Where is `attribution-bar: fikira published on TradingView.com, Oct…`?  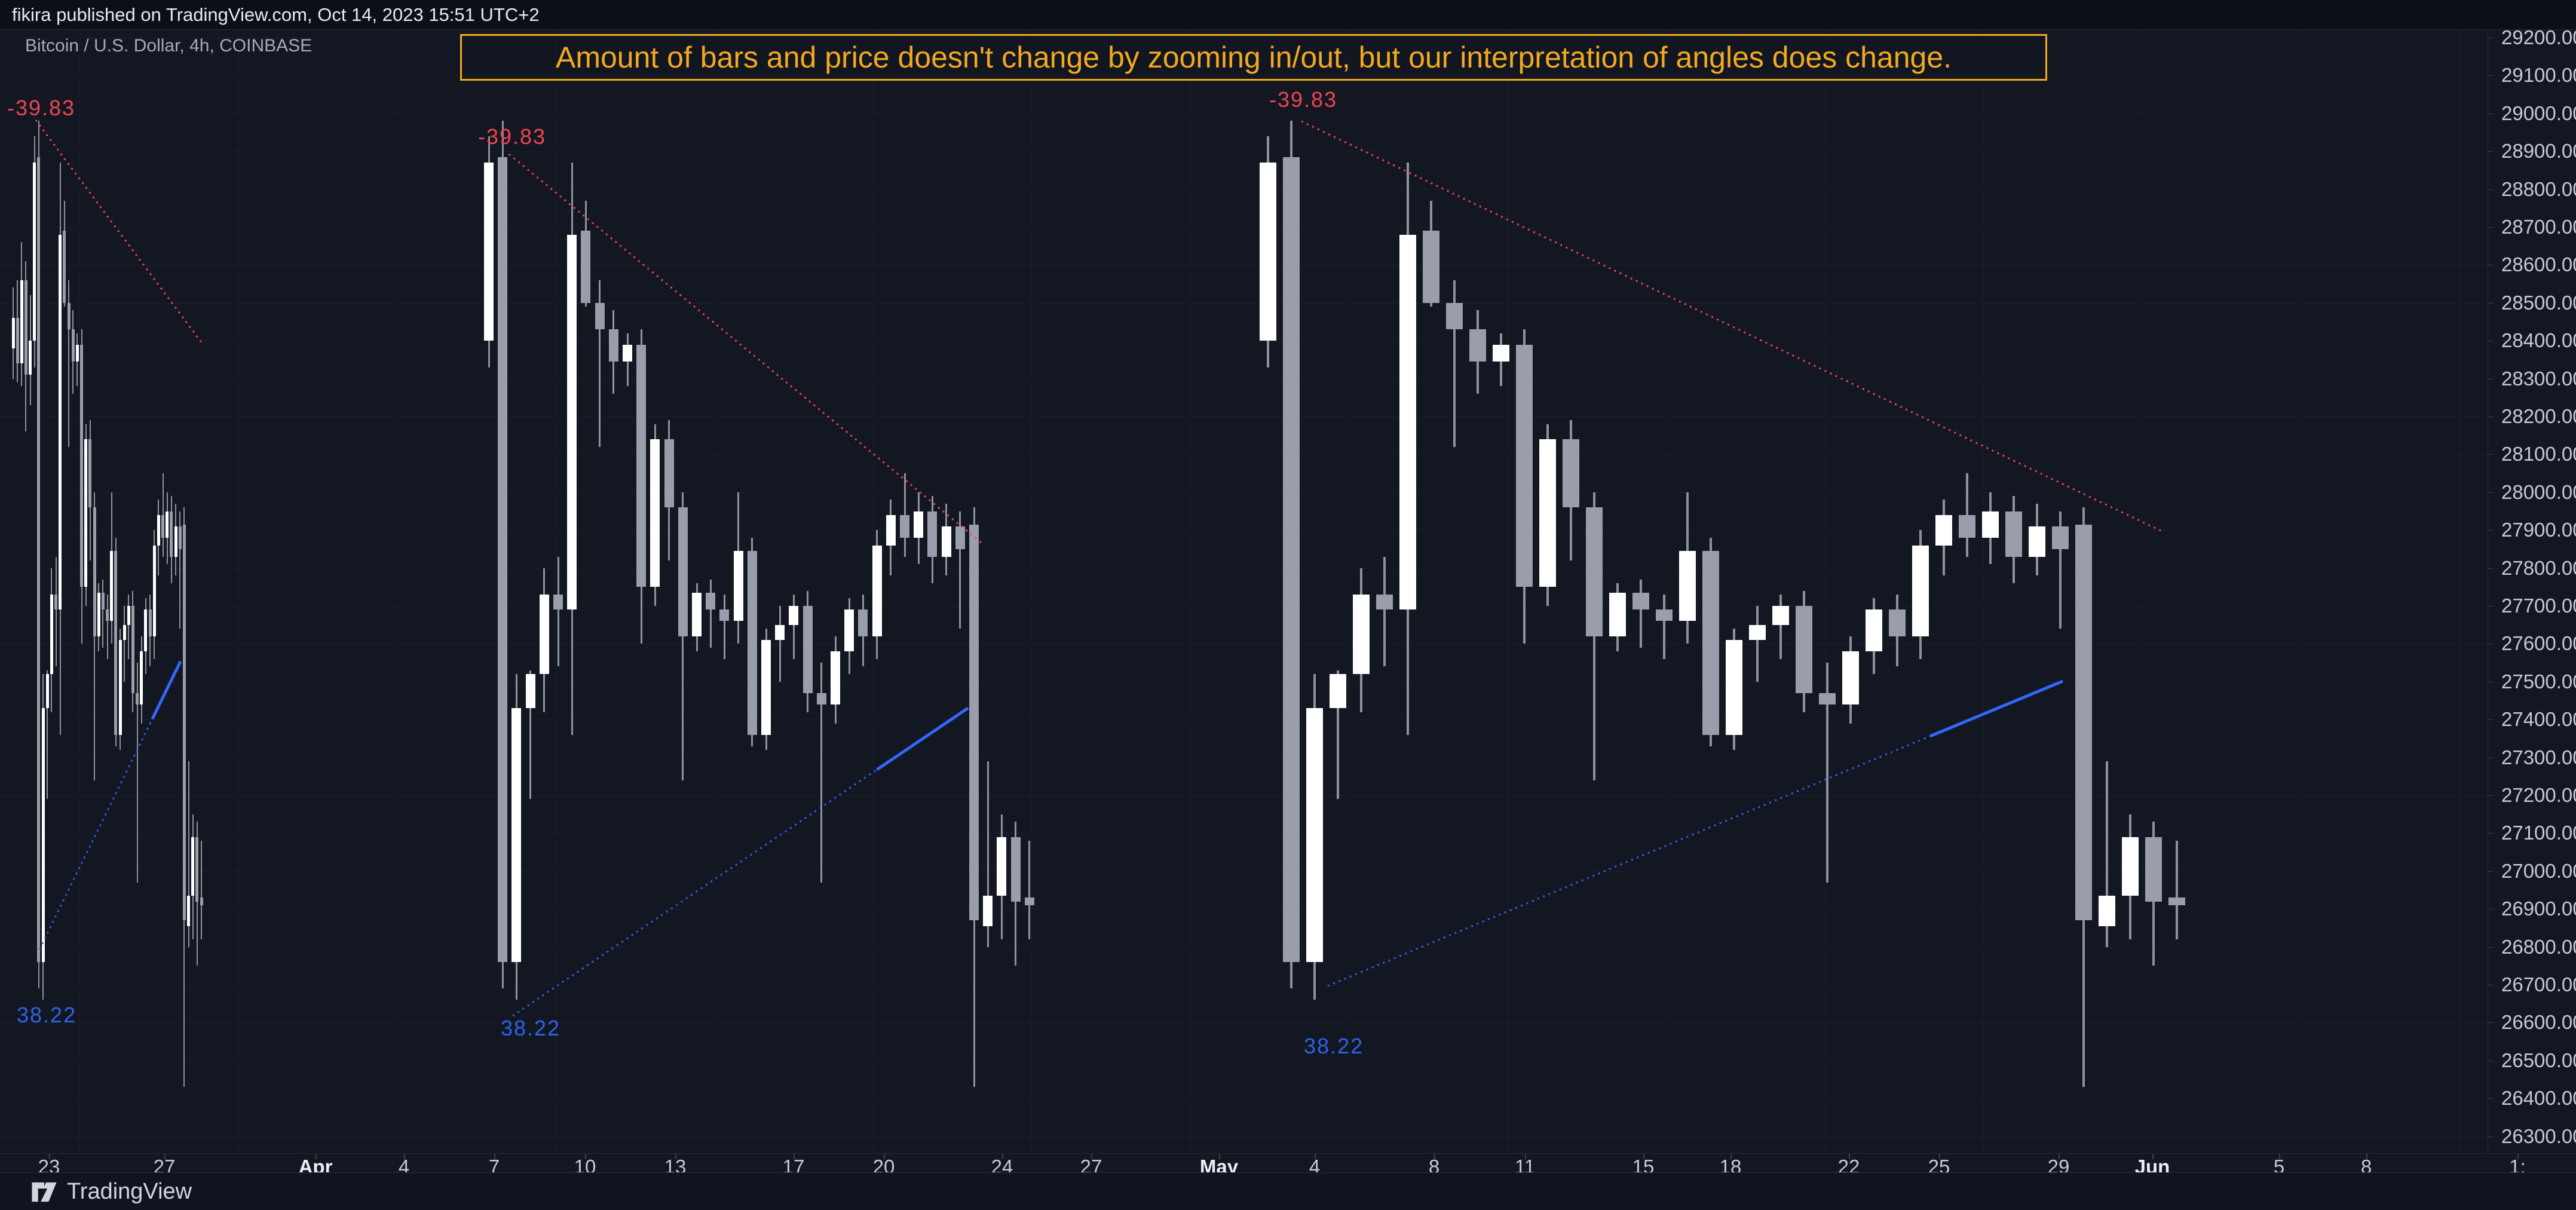 attribution-bar: fikira published on TradingView.com, Oct… is located at coordinates (1288, 15).